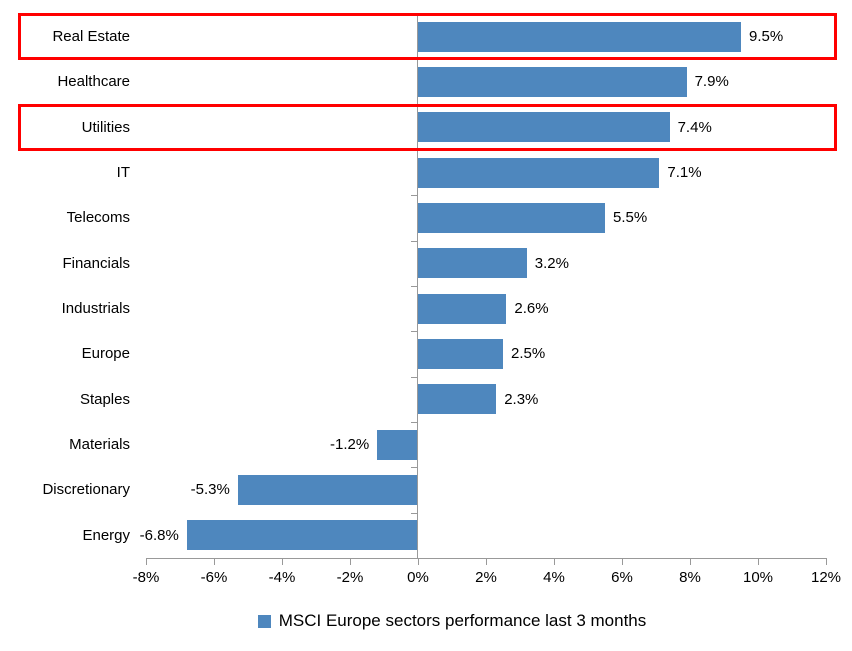 The height and width of the screenshot is (651, 852). Describe the element at coordinates (486, 577) in the screenshot. I see `x-axis-tick-label: 2%` at that location.